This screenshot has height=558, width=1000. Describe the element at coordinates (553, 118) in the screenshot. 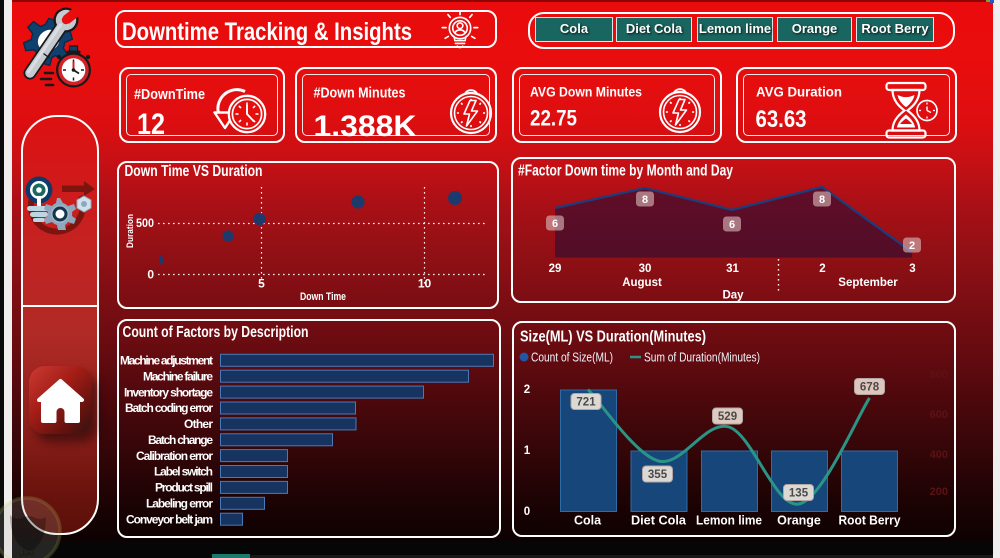

I see `svg-text: 22.75` at that location.